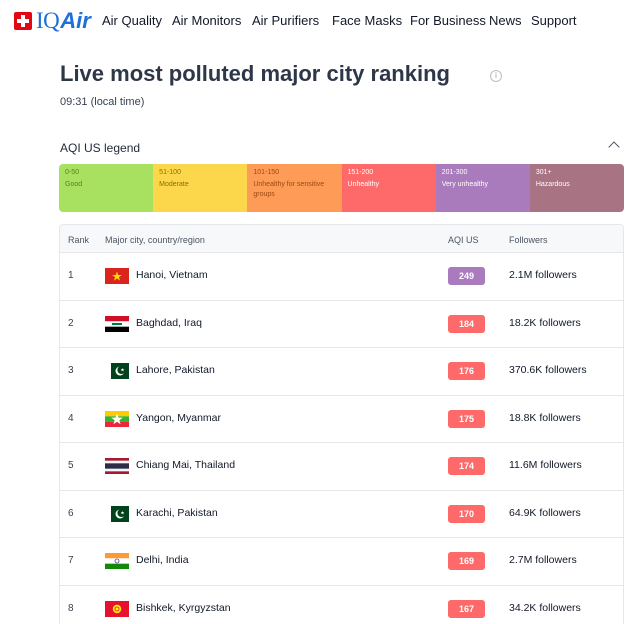 Image resolution: width=642 pixels, height=624 pixels. Describe the element at coordinates (23, 21) in the screenshot. I see `swiss-flag-icon` at that location.